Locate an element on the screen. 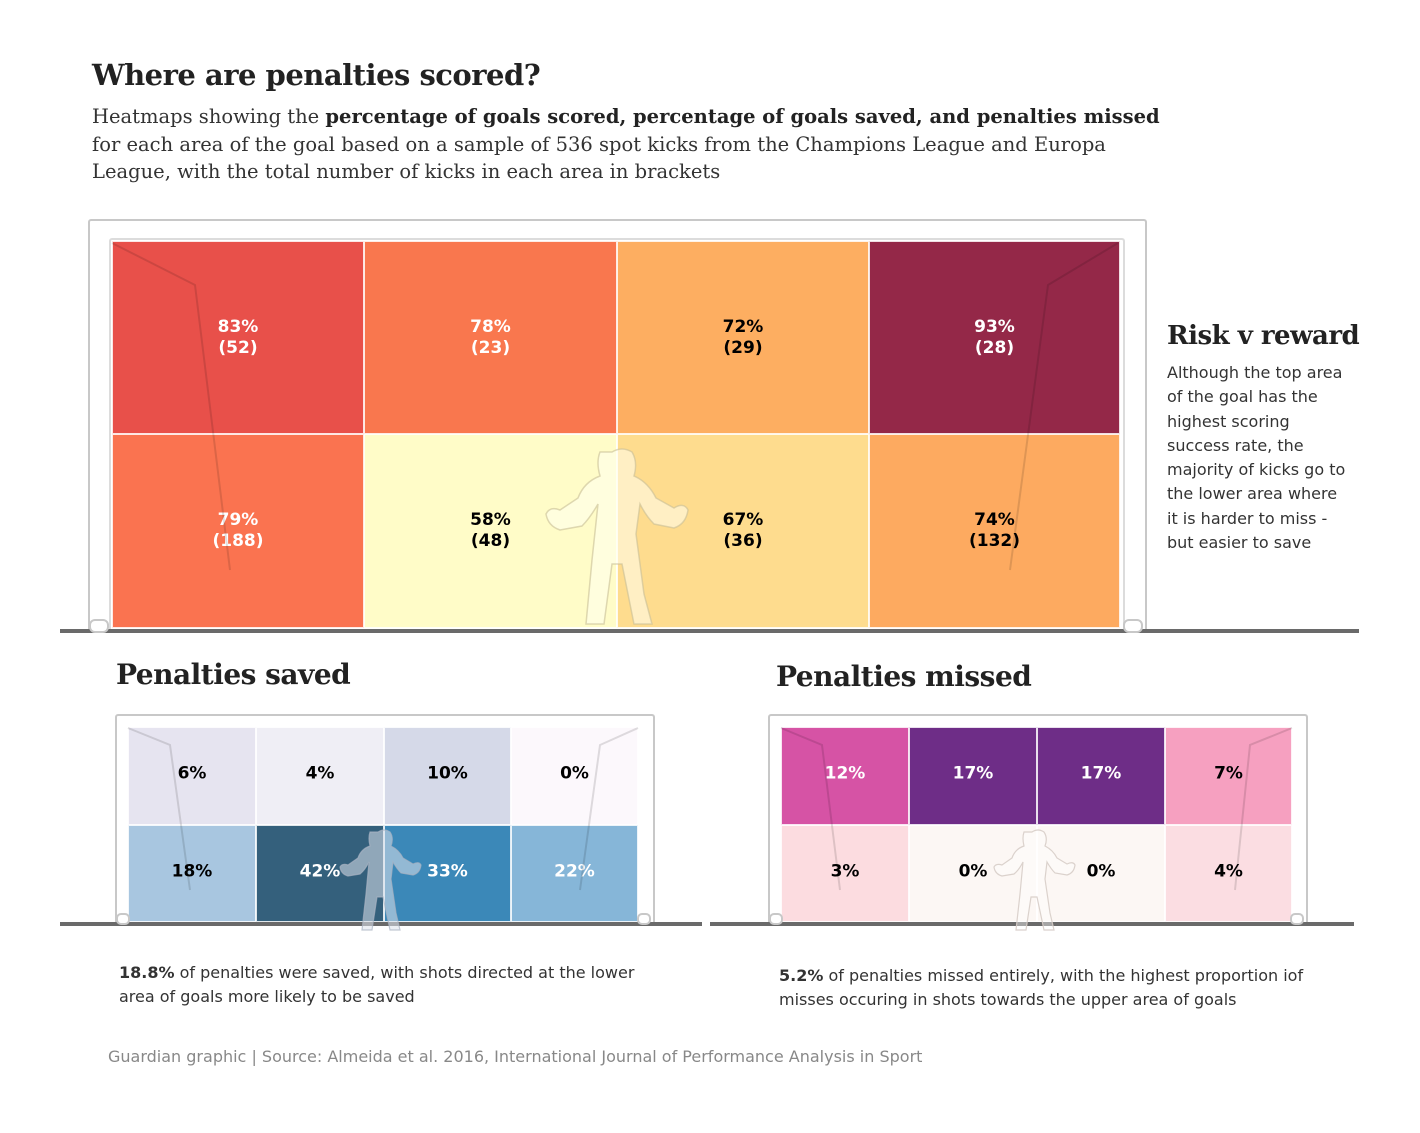 This screenshot has width=1420, height=1133. saved-value-label: 10% is located at coordinates (447, 773).